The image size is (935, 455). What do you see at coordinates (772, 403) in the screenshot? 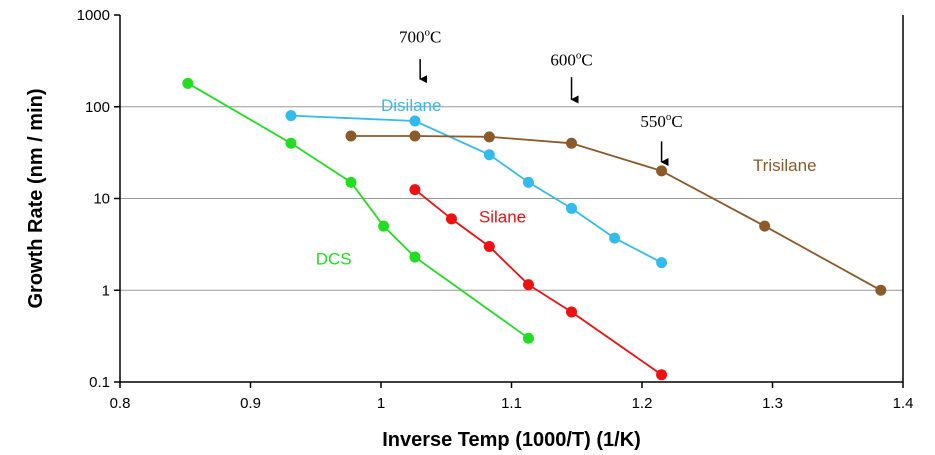
I see `x-tick-label: 1.3` at bounding box center [772, 403].